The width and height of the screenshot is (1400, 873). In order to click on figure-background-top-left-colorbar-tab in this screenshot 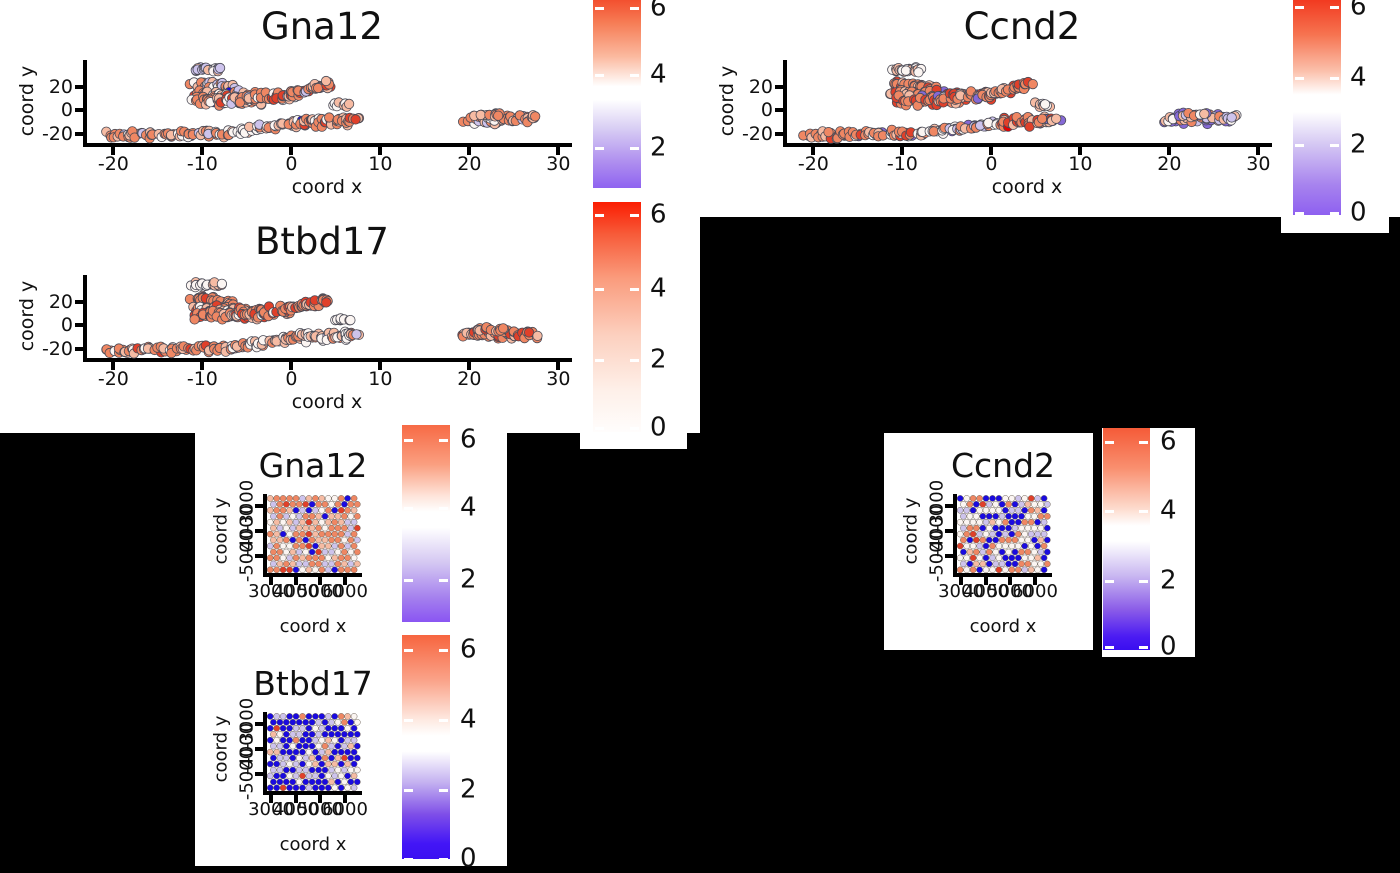, I will do `click(633, 441)`.